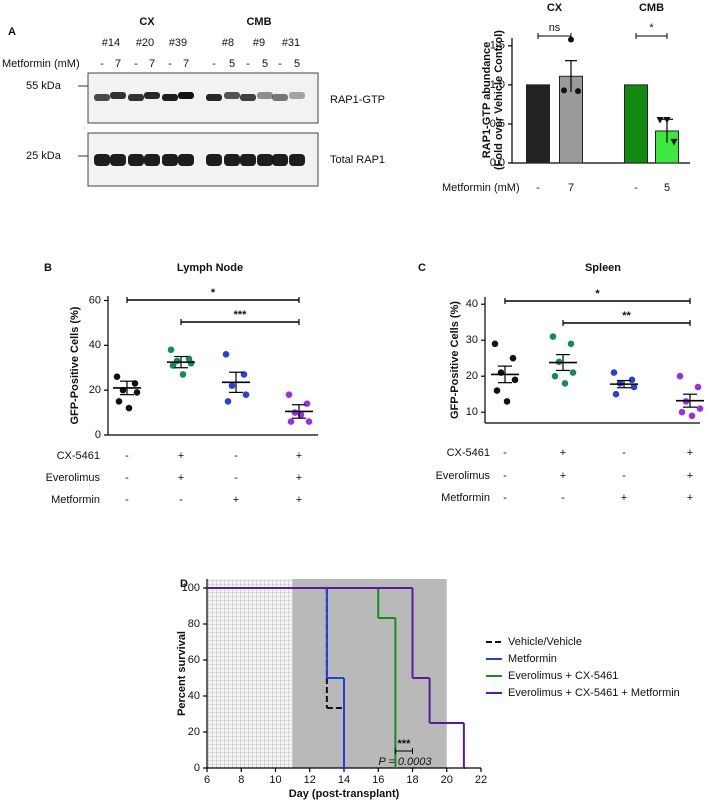 The height and width of the screenshot is (800, 708). What do you see at coordinates (194, 624) in the screenshot?
I see `y-tick-label: 80` at bounding box center [194, 624].